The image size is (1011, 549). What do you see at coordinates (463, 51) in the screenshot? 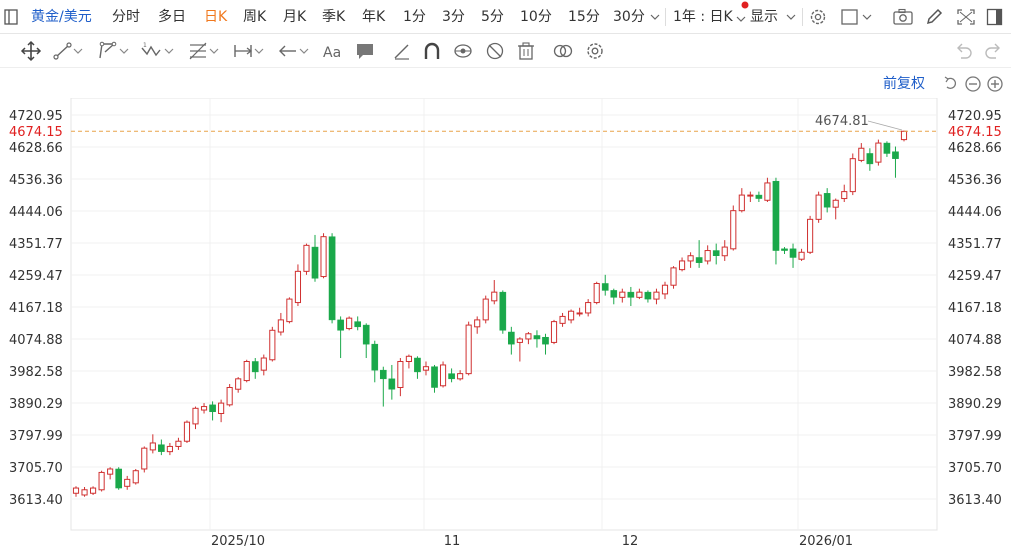
I see `eye-icon` at bounding box center [463, 51].